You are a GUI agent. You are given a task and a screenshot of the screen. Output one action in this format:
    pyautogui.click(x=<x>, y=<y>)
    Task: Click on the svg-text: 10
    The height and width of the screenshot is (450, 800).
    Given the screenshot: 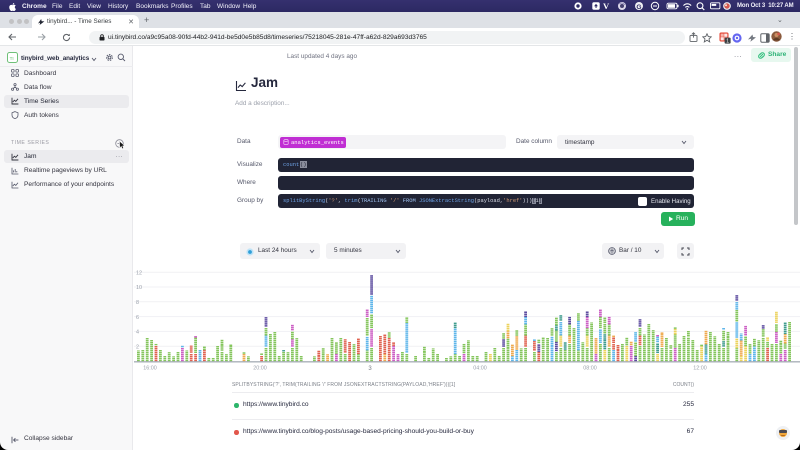 What is the action you would take?
    pyautogui.click(x=139, y=288)
    